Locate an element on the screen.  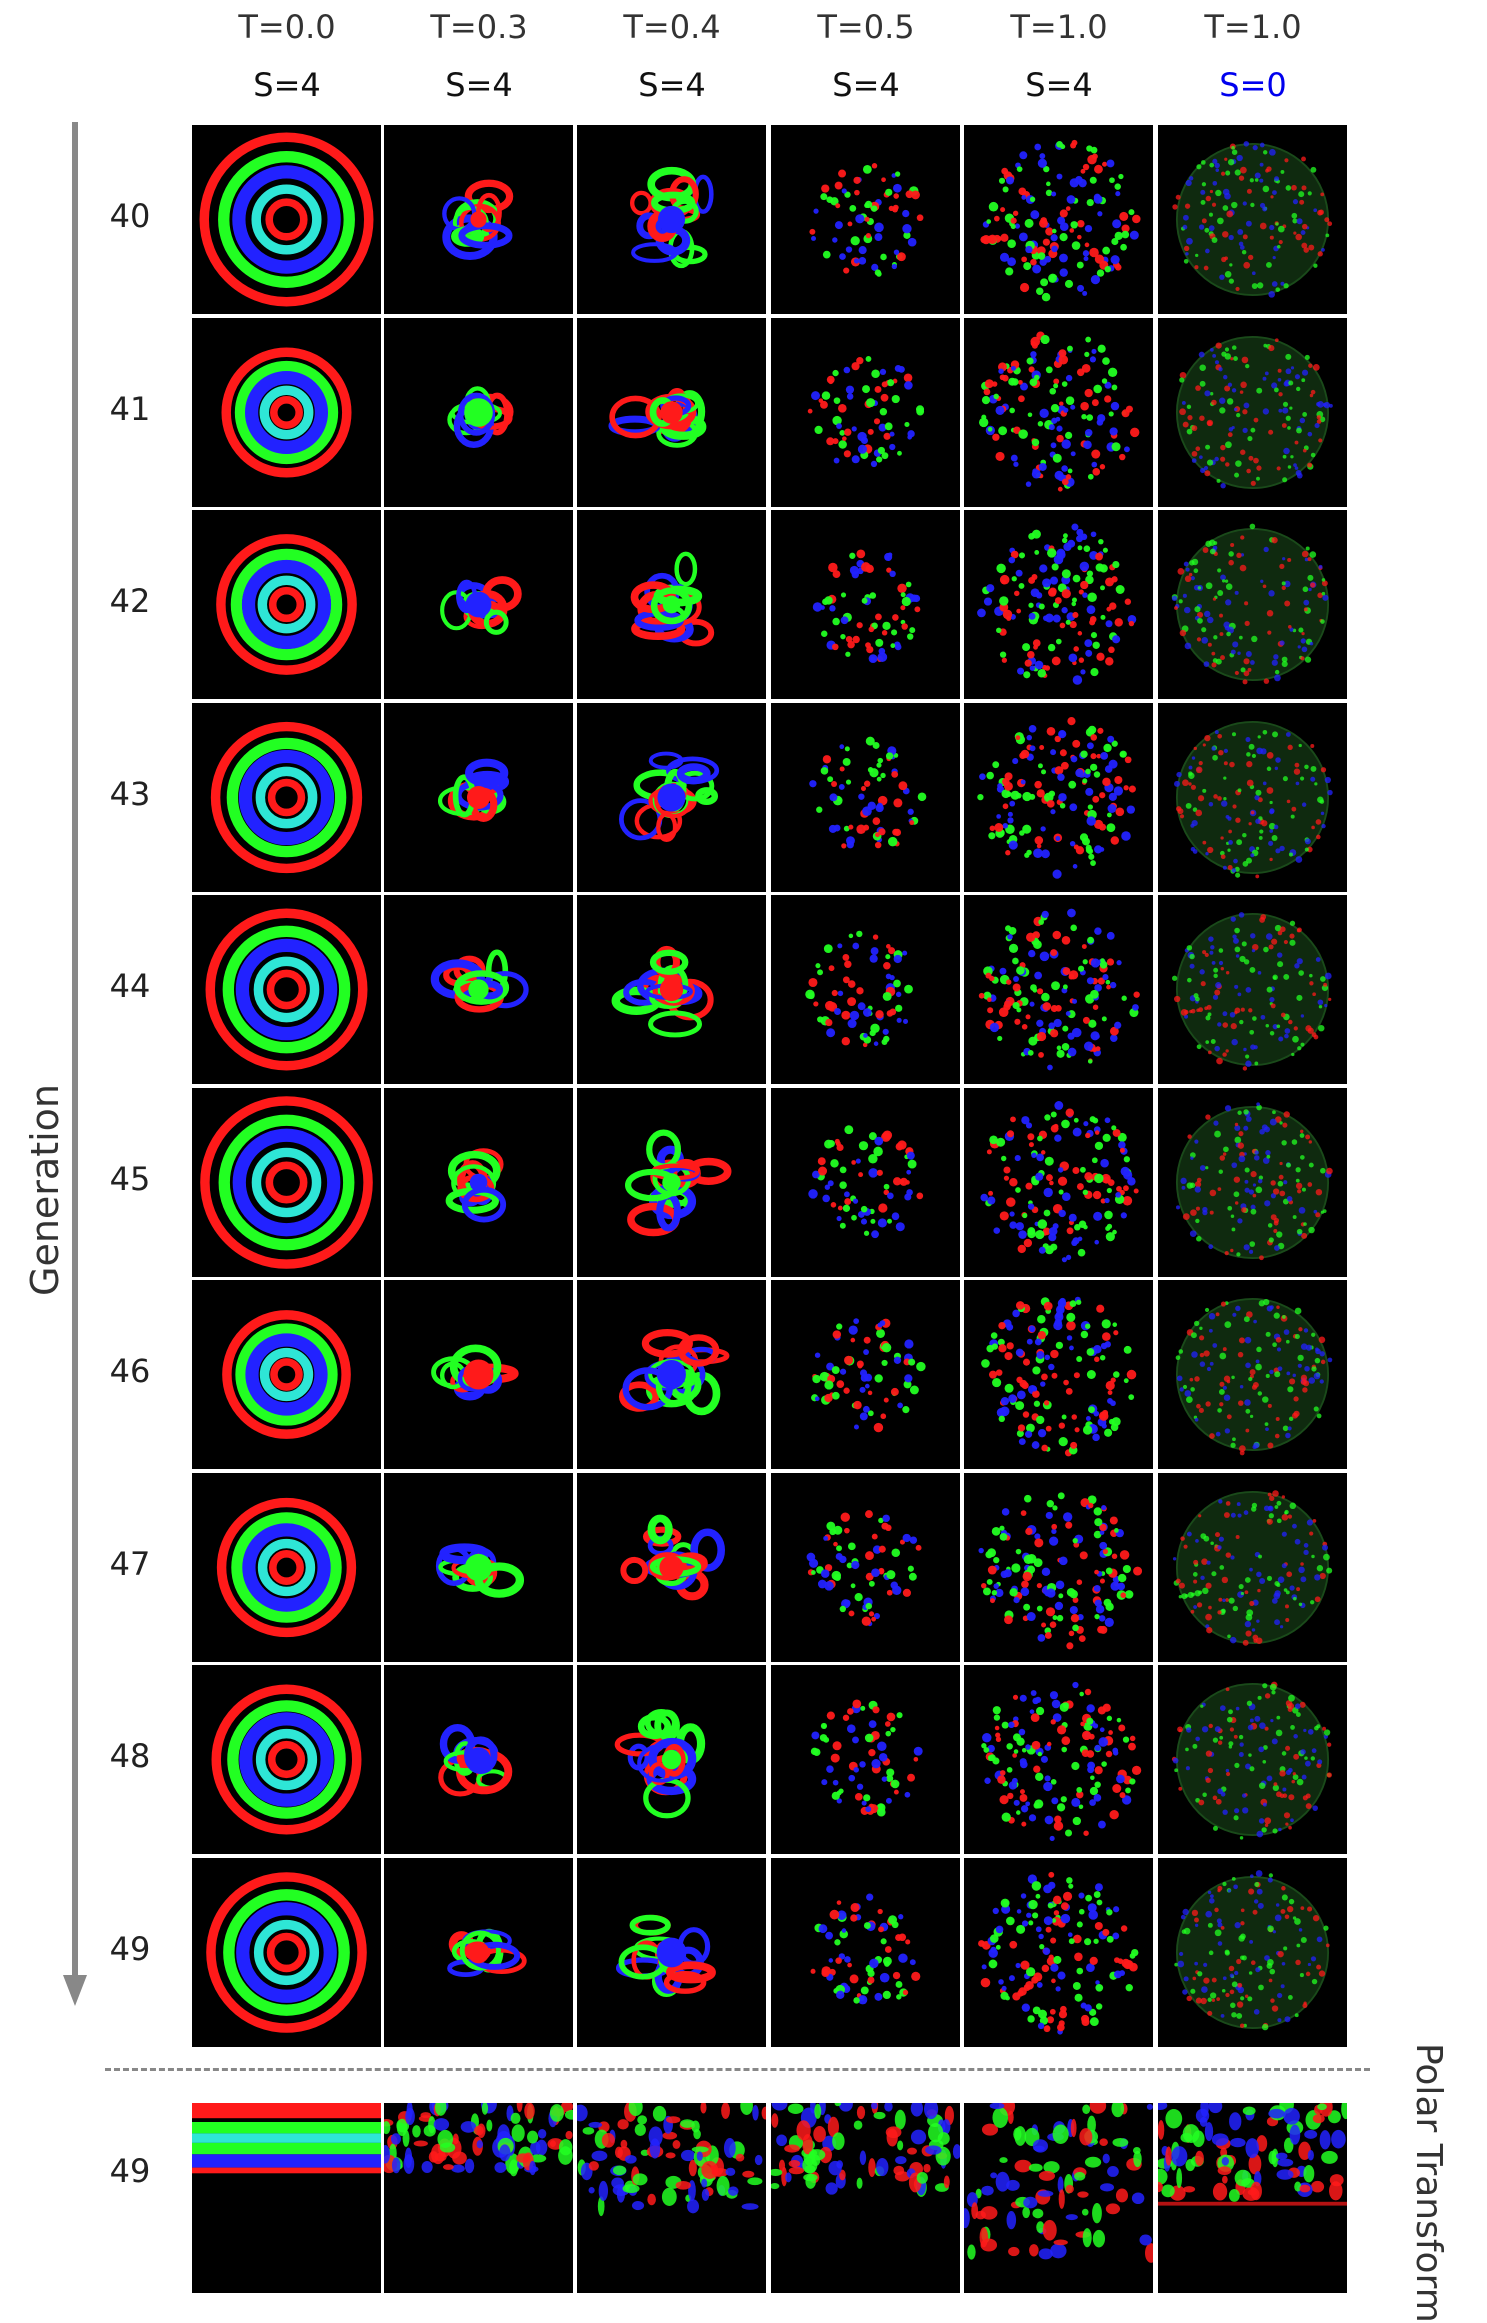
s-value-label-highlighted: S=0 is located at coordinates (1253, 85).